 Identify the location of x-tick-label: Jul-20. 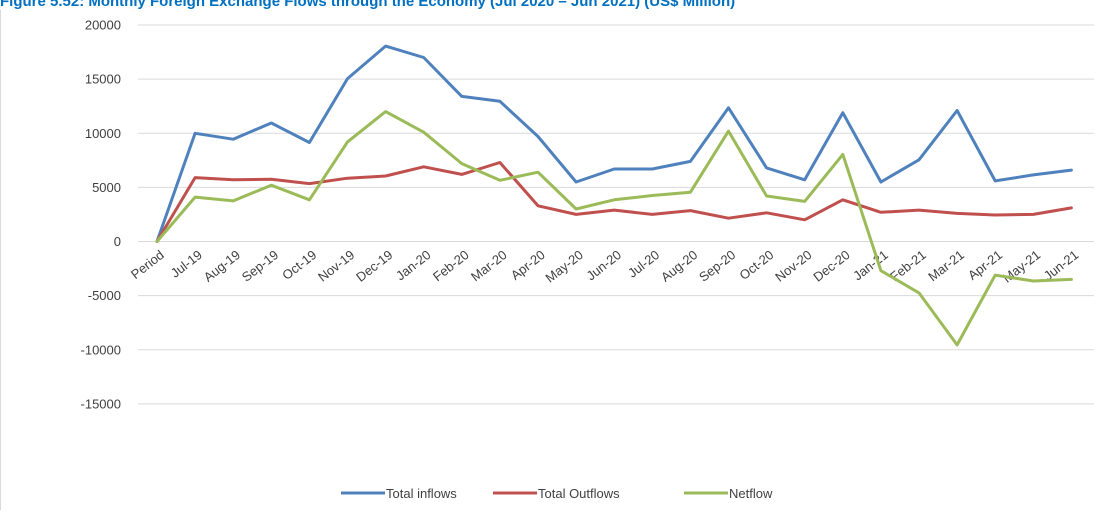
(643, 264).